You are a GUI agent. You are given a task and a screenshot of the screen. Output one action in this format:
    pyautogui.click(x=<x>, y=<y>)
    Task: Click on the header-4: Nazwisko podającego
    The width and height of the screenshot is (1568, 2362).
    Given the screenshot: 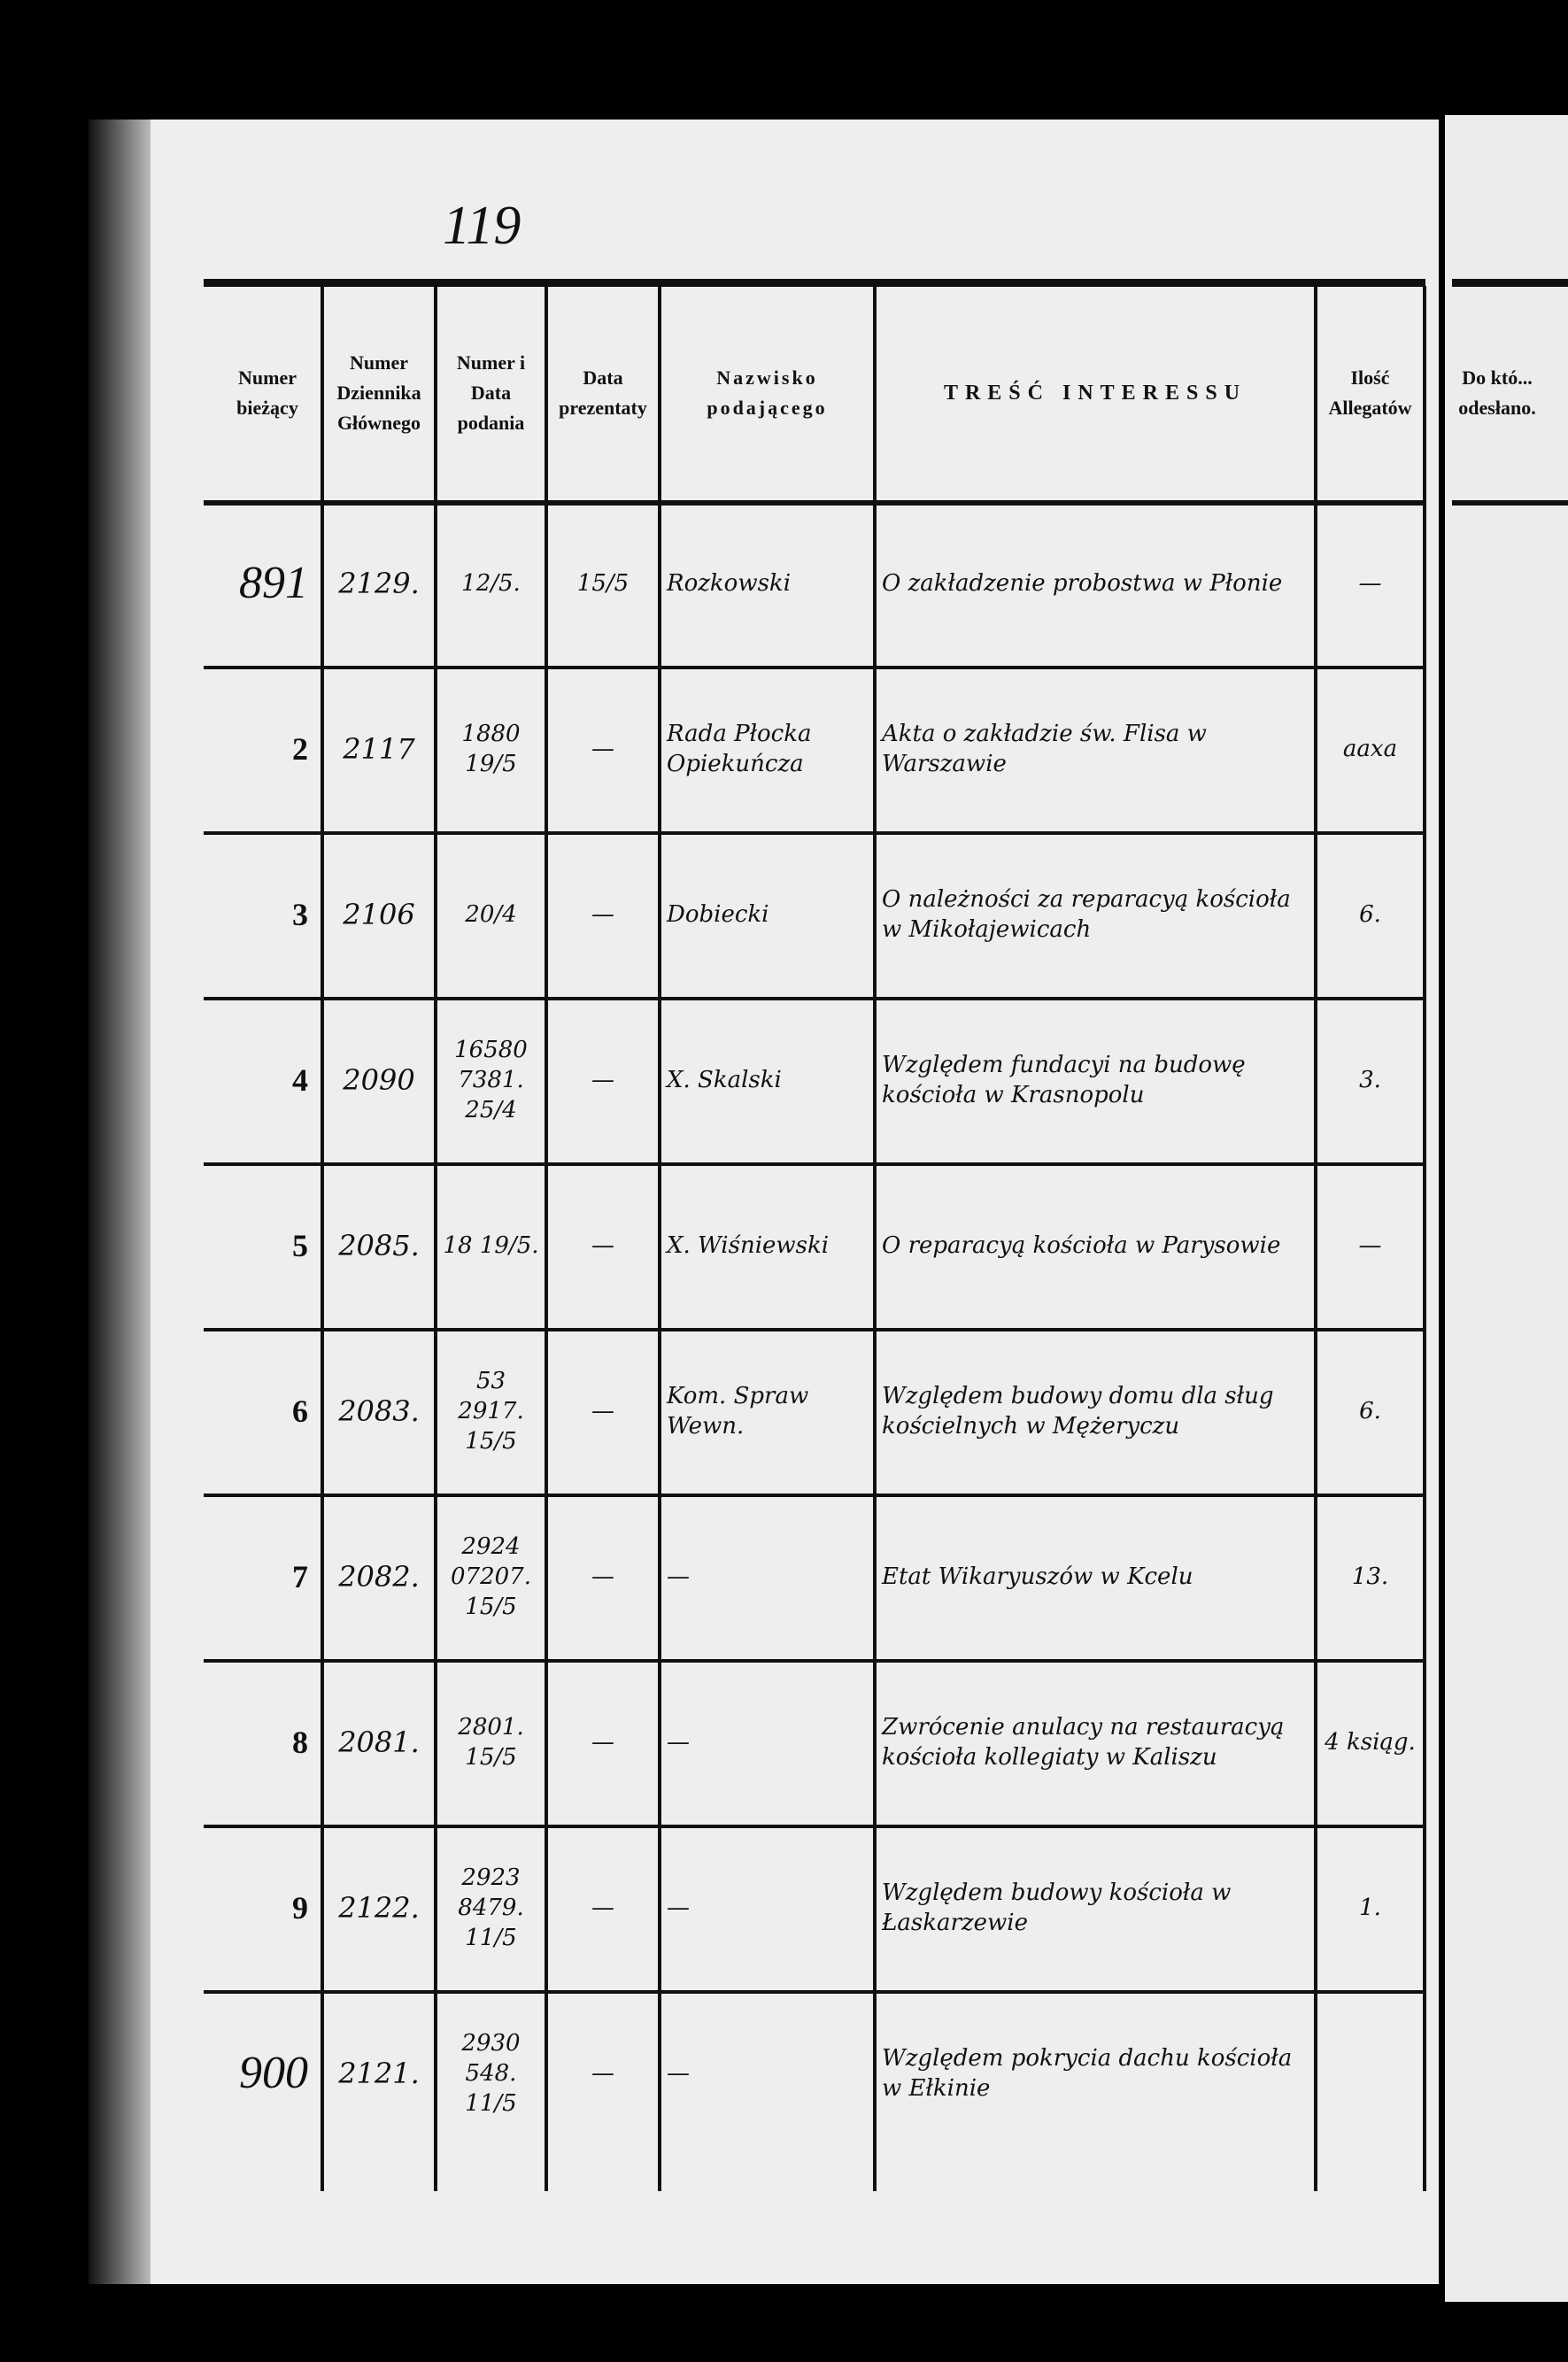 What is the action you would take?
    pyautogui.click(x=767, y=393)
    